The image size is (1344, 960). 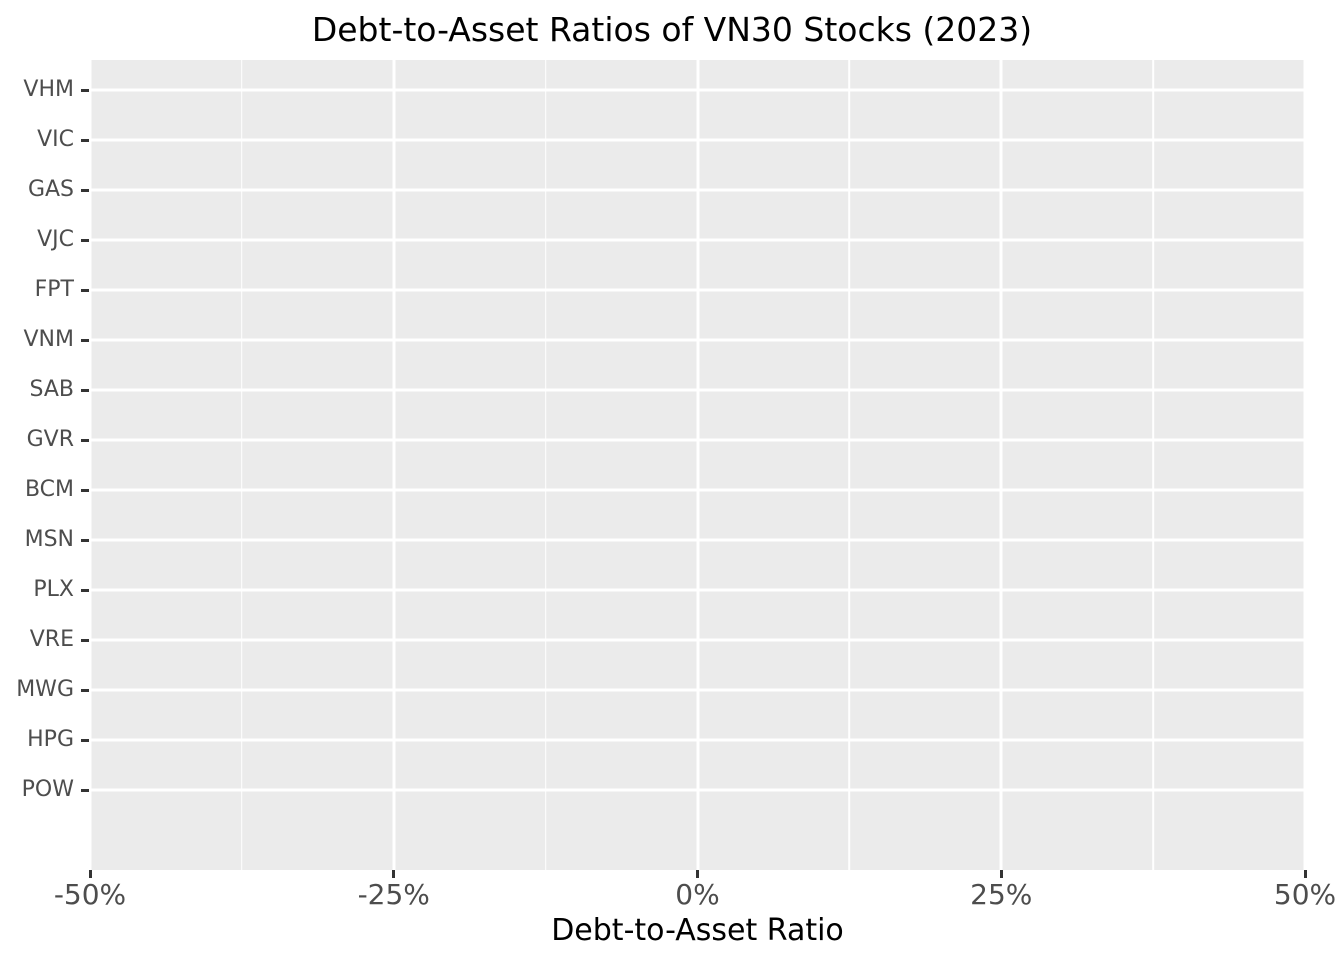 What do you see at coordinates (49, 489) in the screenshot?
I see `y-tick-label-bcm: BCM` at bounding box center [49, 489].